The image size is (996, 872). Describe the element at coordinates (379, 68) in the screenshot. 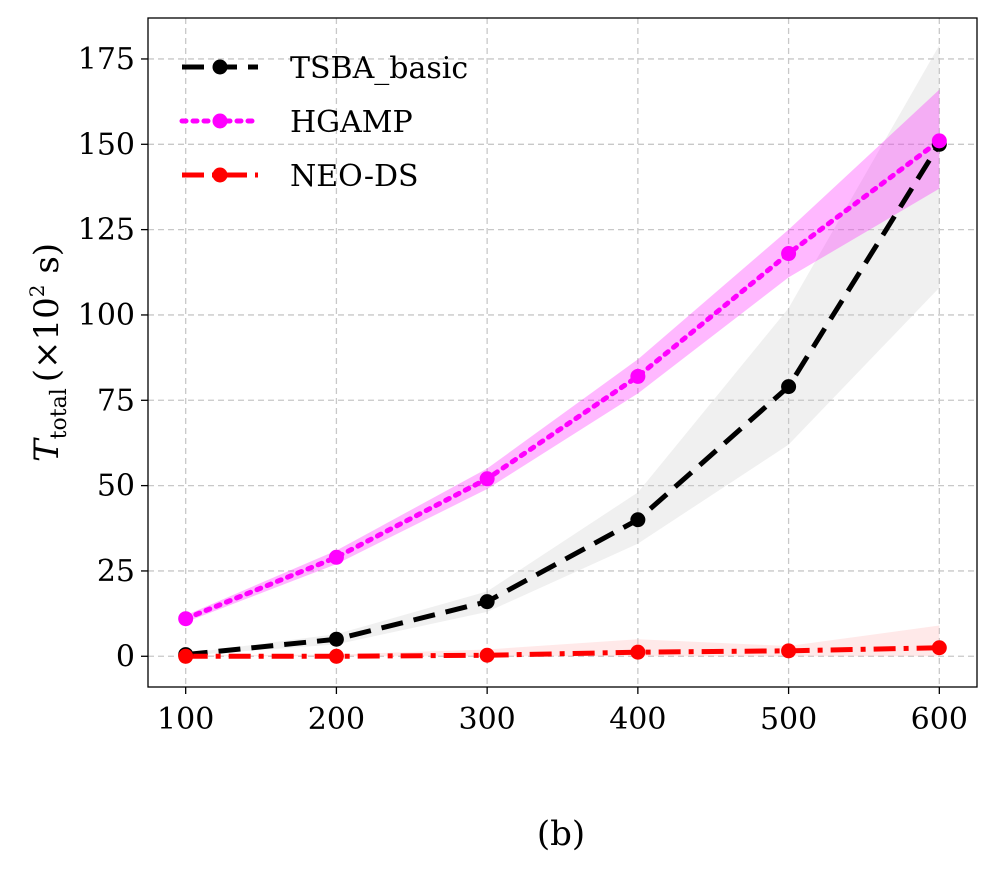

I see `tsba-basic-legend-label: TSBA_basic` at that location.